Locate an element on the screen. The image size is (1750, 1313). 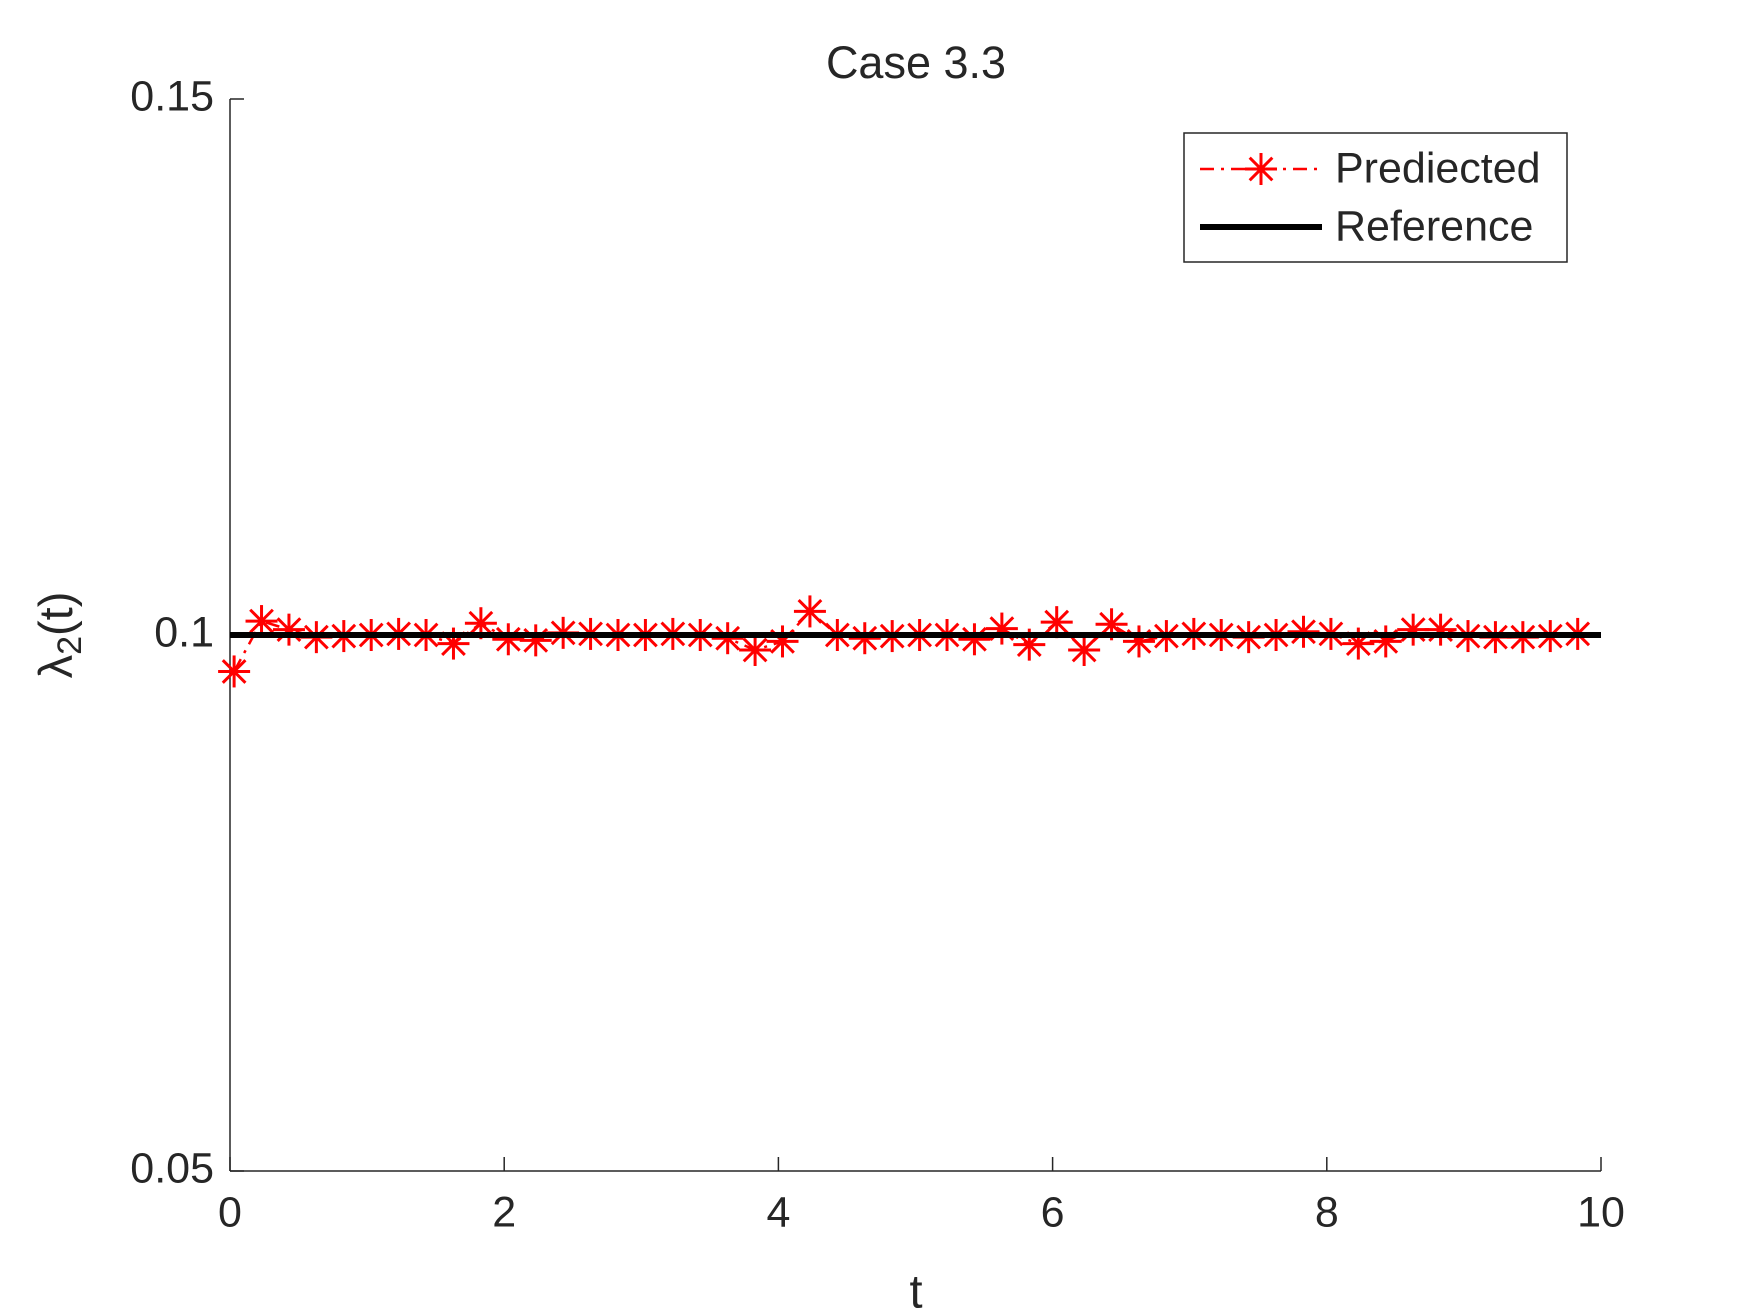
x-axis-label: t is located at coordinates (915, 1288).